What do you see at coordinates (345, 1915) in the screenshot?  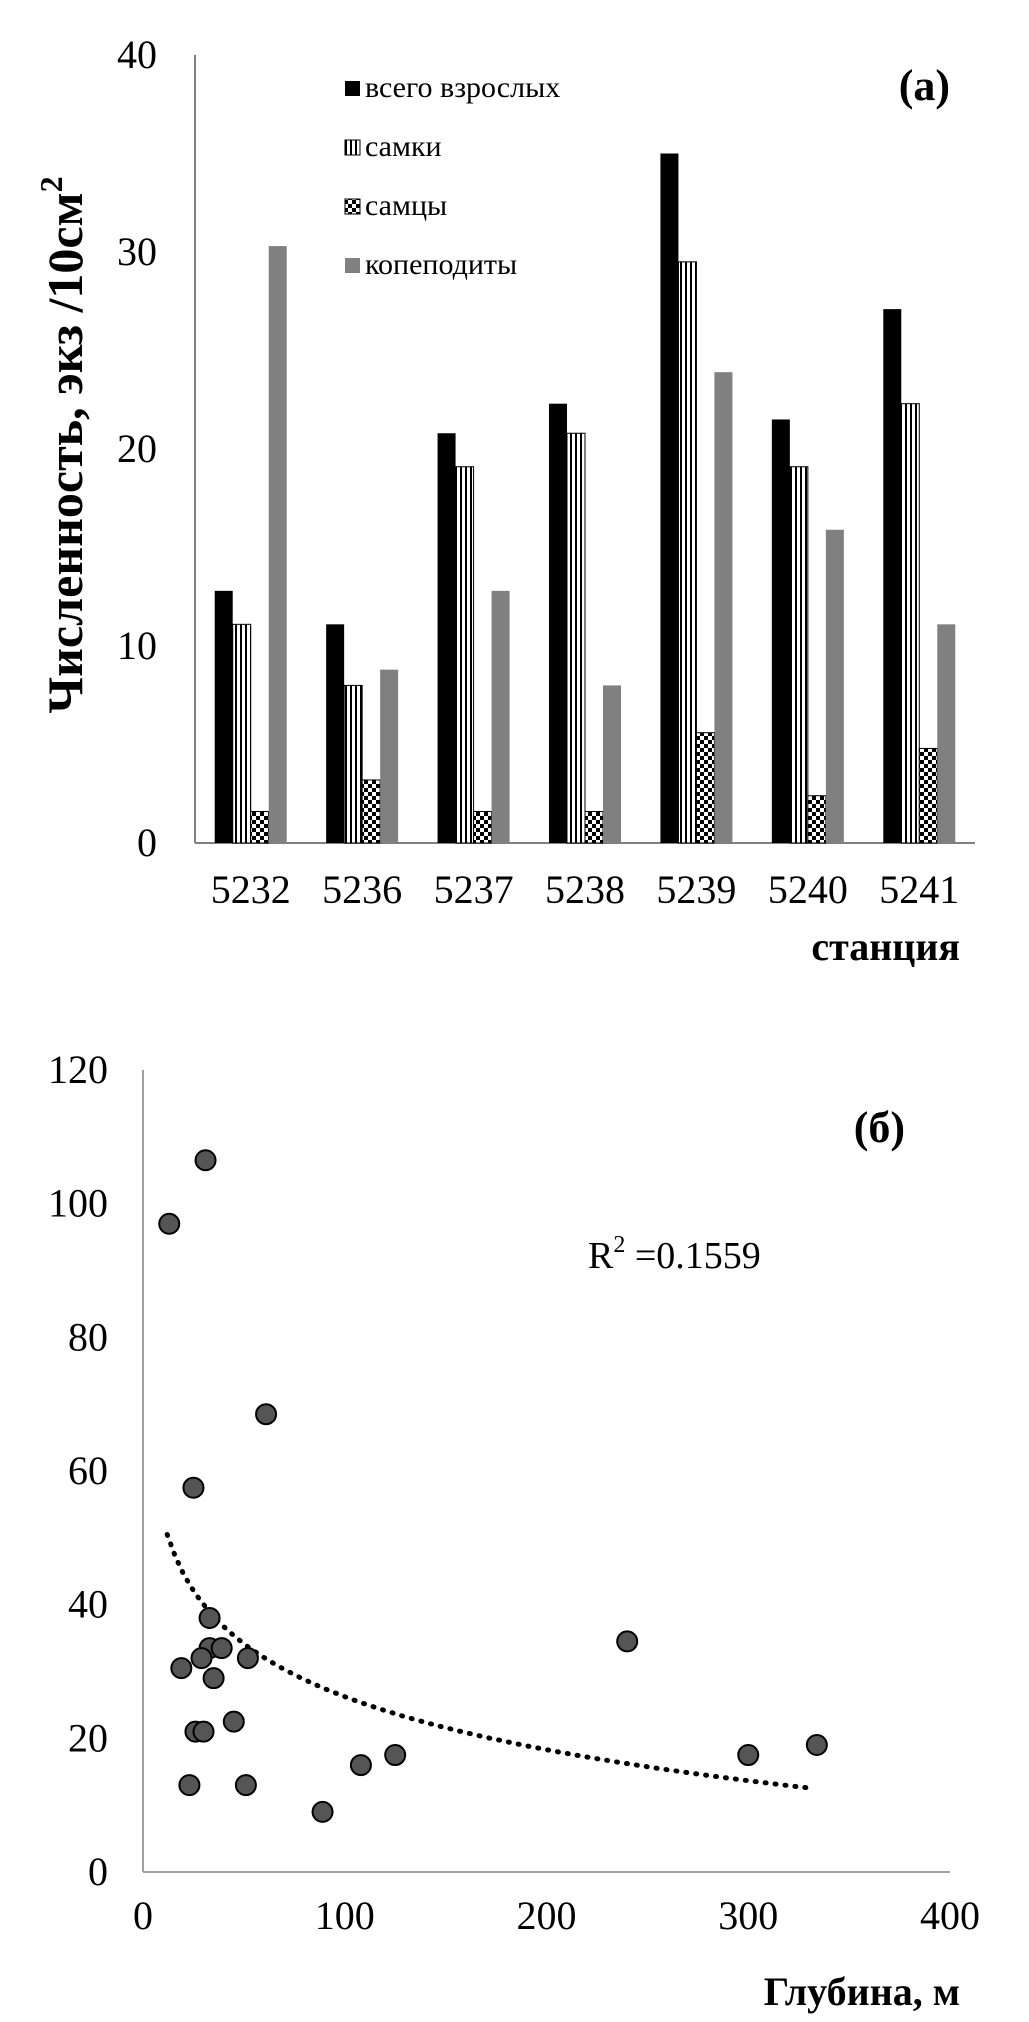 I see `x-tick-label-b: 100` at bounding box center [345, 1915].